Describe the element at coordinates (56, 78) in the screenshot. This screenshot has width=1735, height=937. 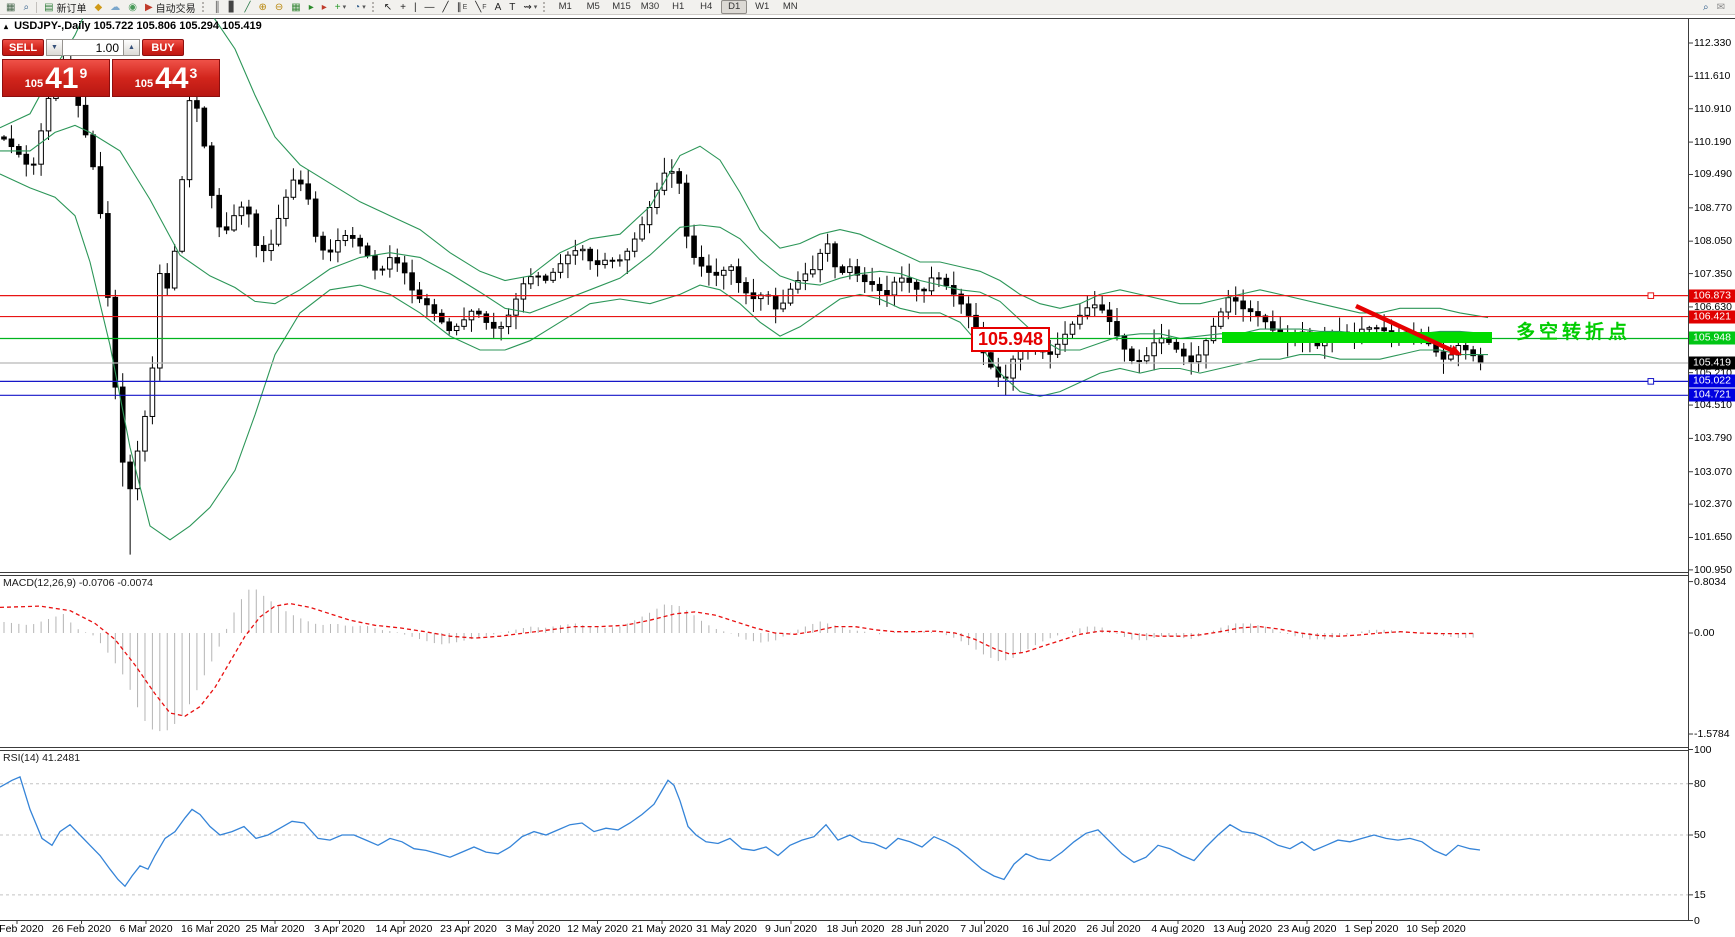
I see `sell-price-button: 105 41 9` at that location.